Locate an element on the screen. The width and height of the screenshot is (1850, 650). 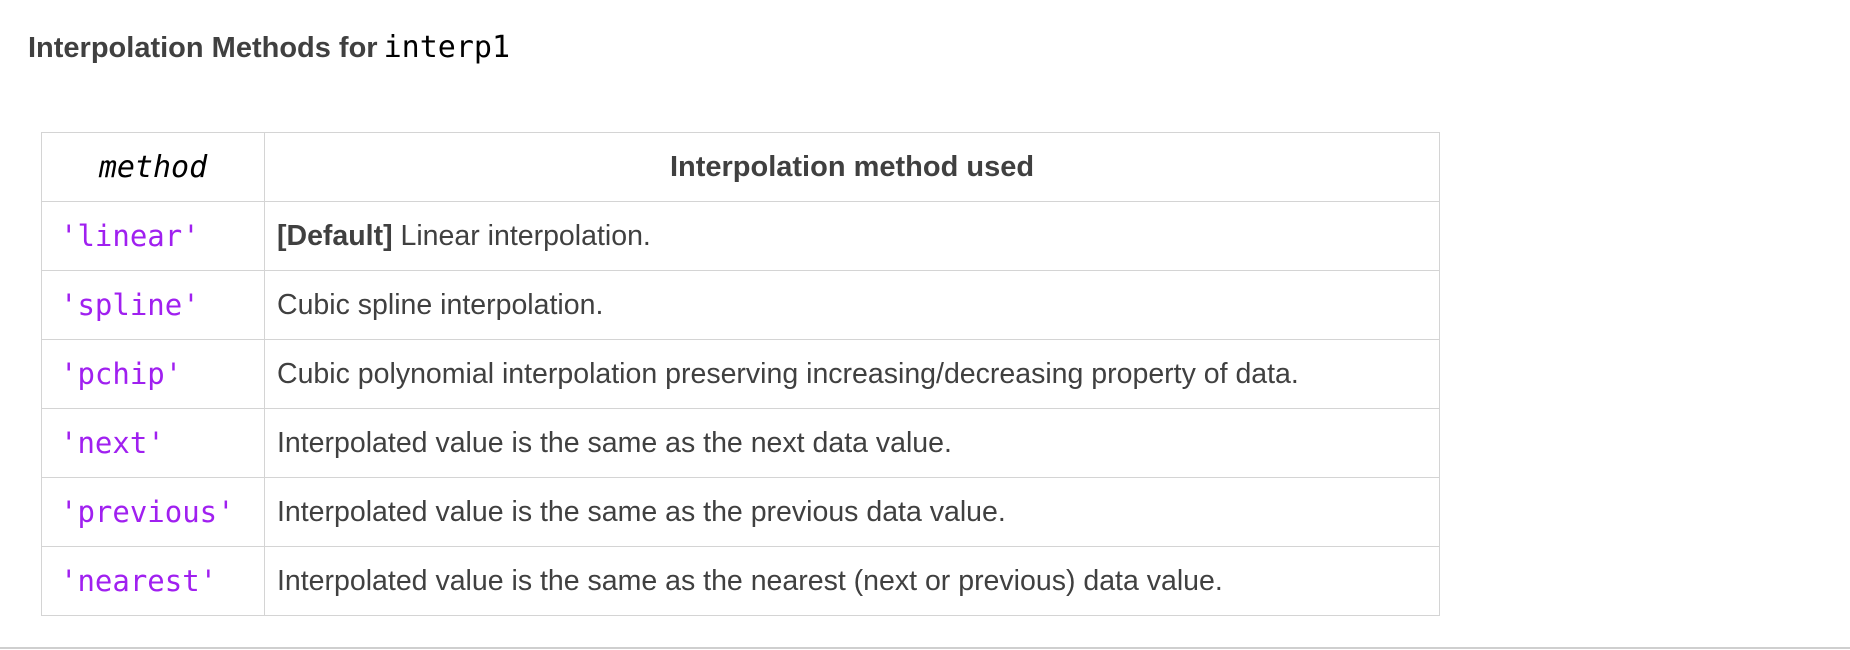
header-description: Interpolation method used is located at coordinates (852, 167).